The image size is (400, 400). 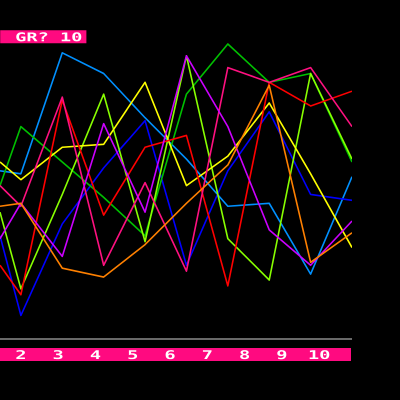 I want to click on x-tick-label: 6, so click(x=170, y=355).